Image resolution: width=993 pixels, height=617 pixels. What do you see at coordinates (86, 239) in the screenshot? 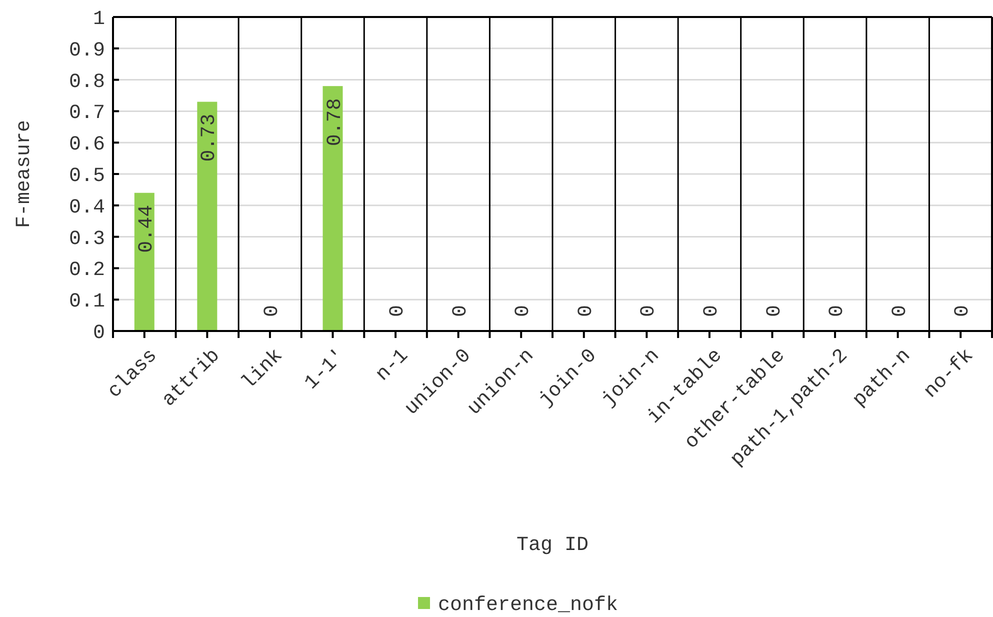
I see `y-tick-label: 0.3` at bounding box center [86, 239].